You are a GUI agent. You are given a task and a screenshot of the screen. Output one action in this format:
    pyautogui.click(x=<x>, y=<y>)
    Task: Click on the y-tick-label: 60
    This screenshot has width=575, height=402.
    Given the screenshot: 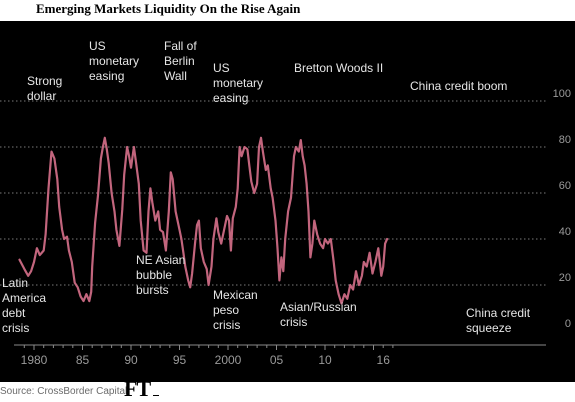 What is the action you would take?
    pyautogui.click(x=565, y=186)
    